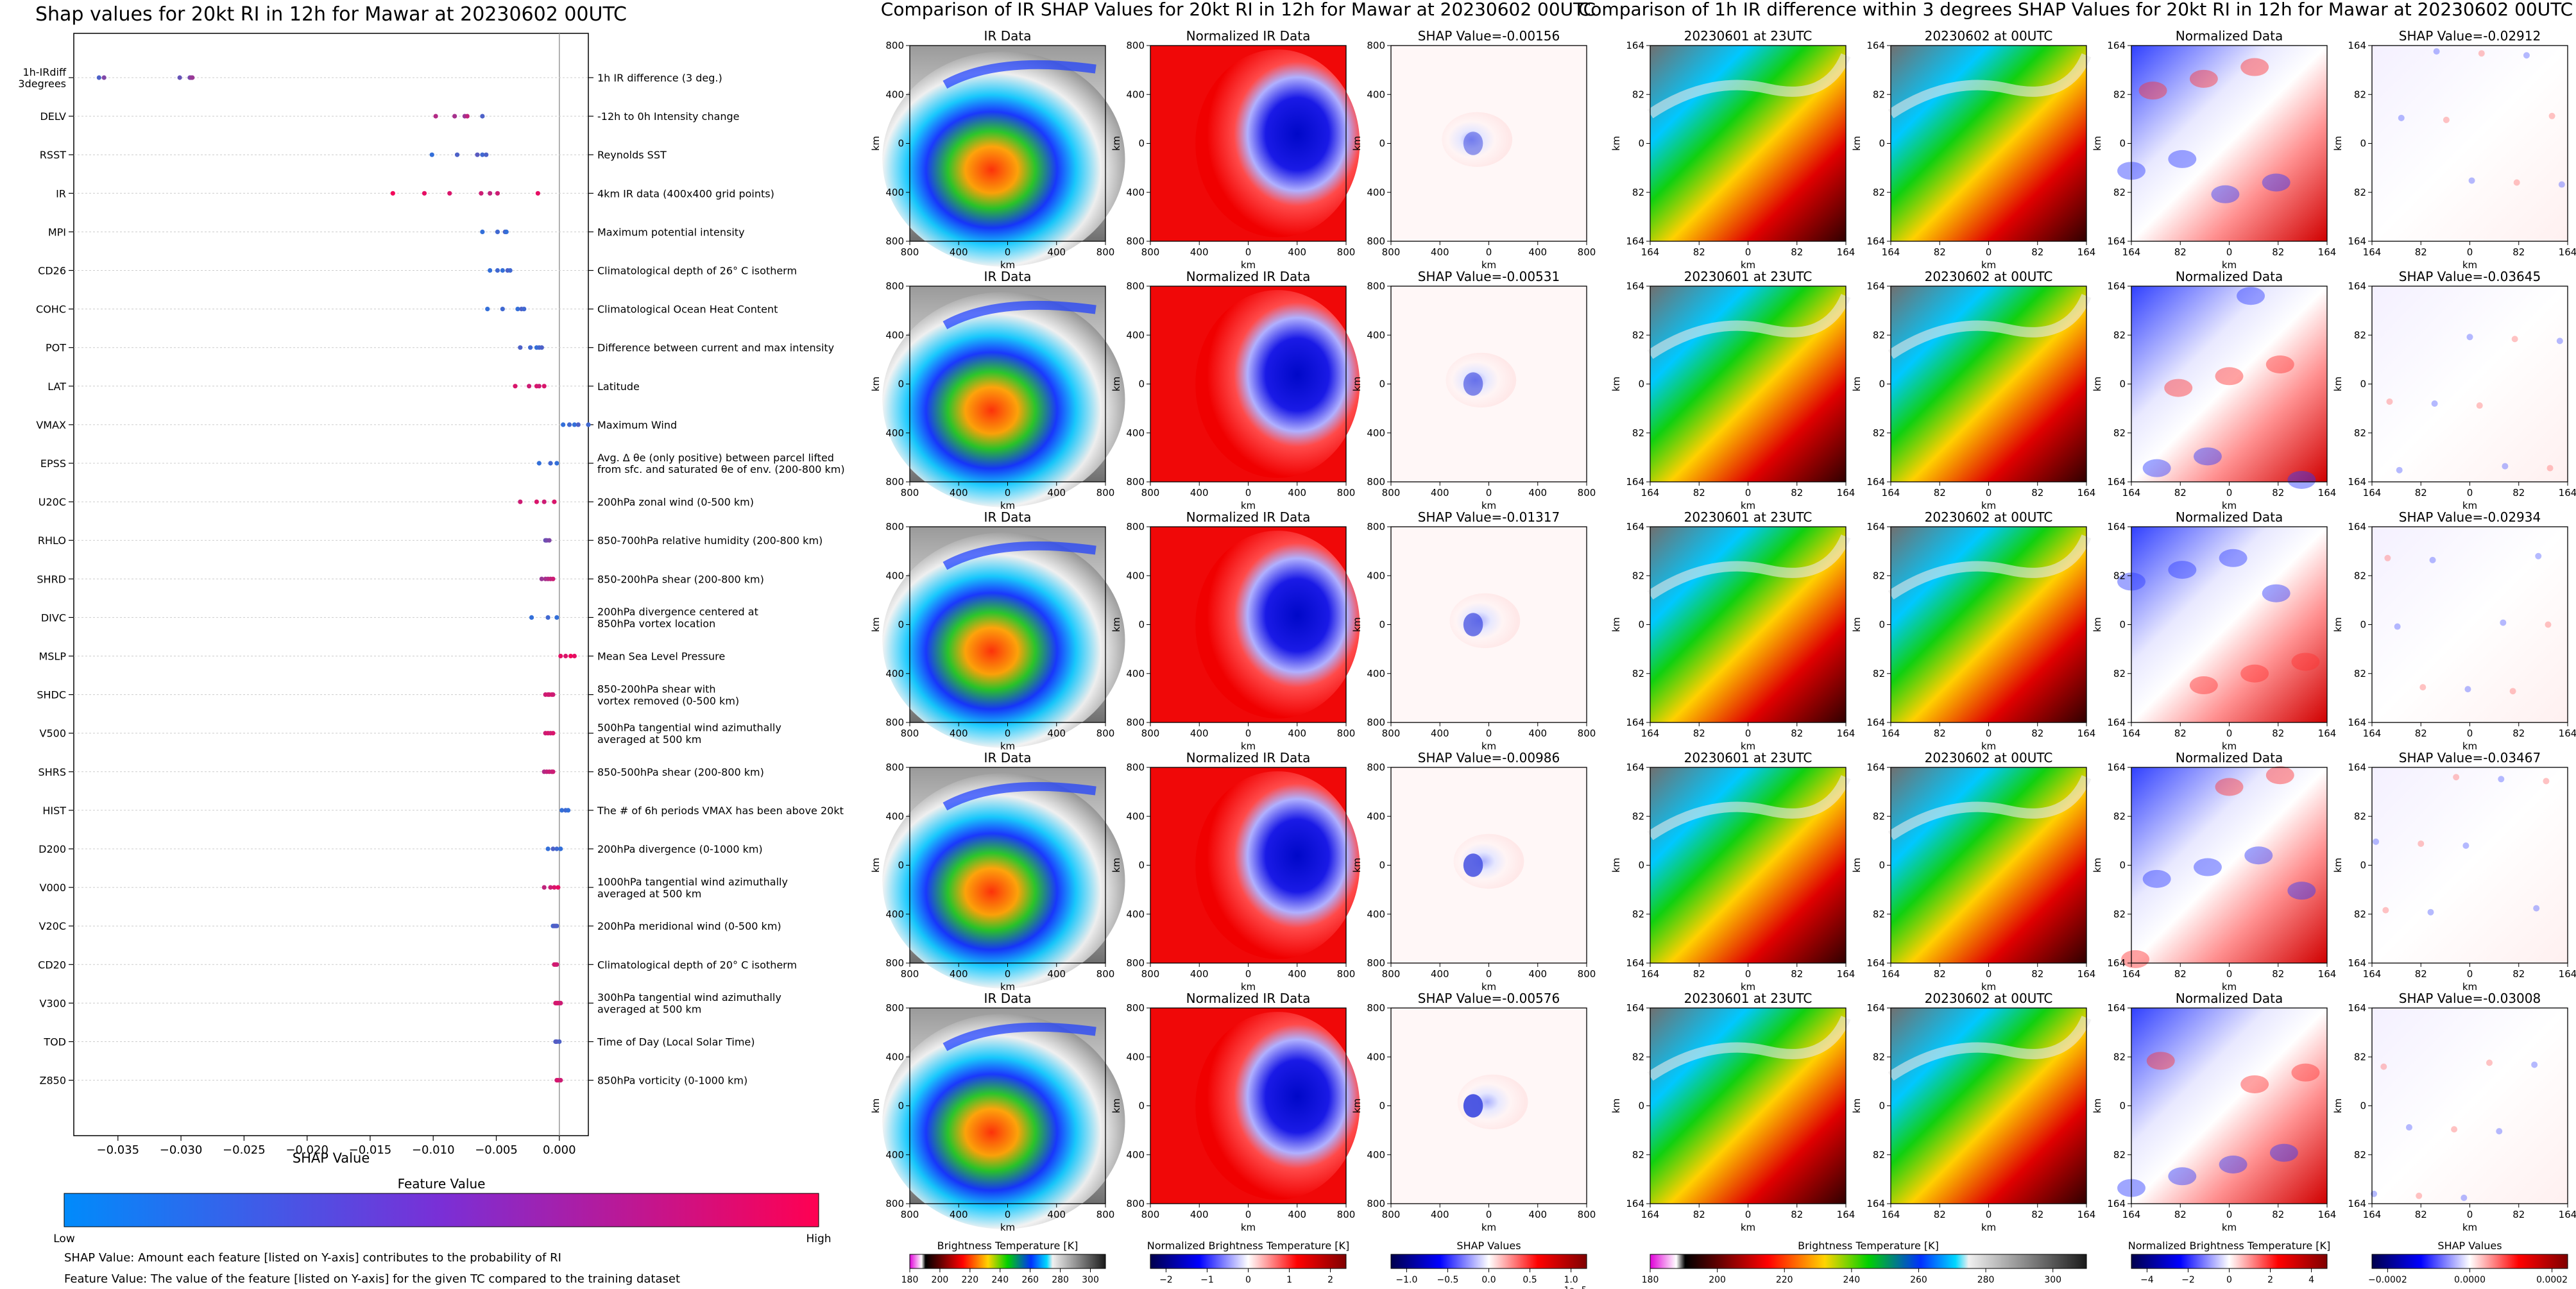  What do you see at coordinates (1473, 143) in the screenshot?
I see `shap-map-core` at bounding box center [1473, 143].